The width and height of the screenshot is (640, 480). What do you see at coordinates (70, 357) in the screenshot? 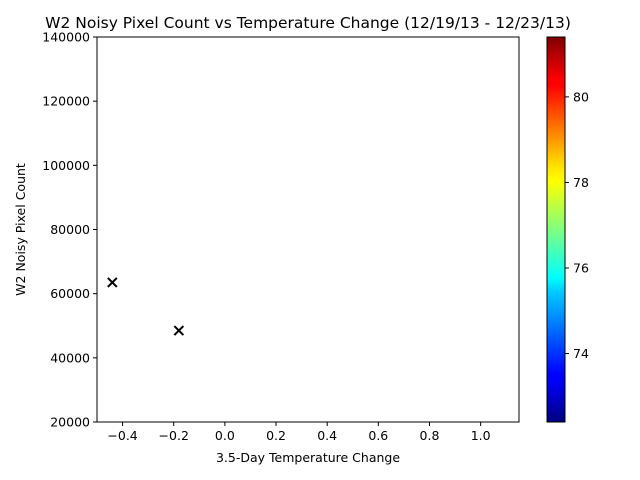
I see `y-tick-label: 40000` at bounding box center [70, 357].